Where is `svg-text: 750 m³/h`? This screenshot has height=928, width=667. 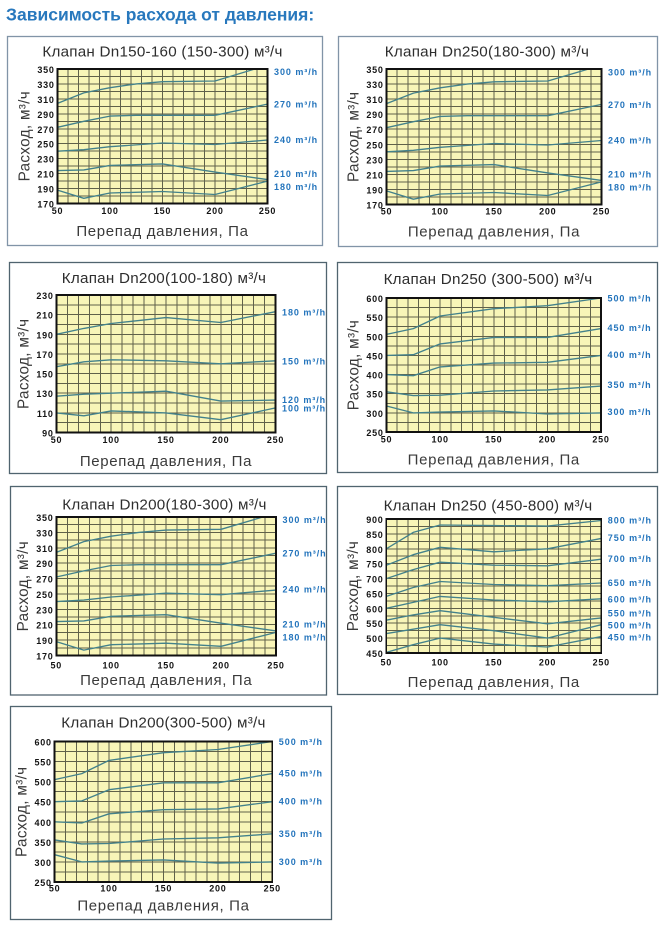 svg-text: 750 m³/h is located at coordinates (630, 538).